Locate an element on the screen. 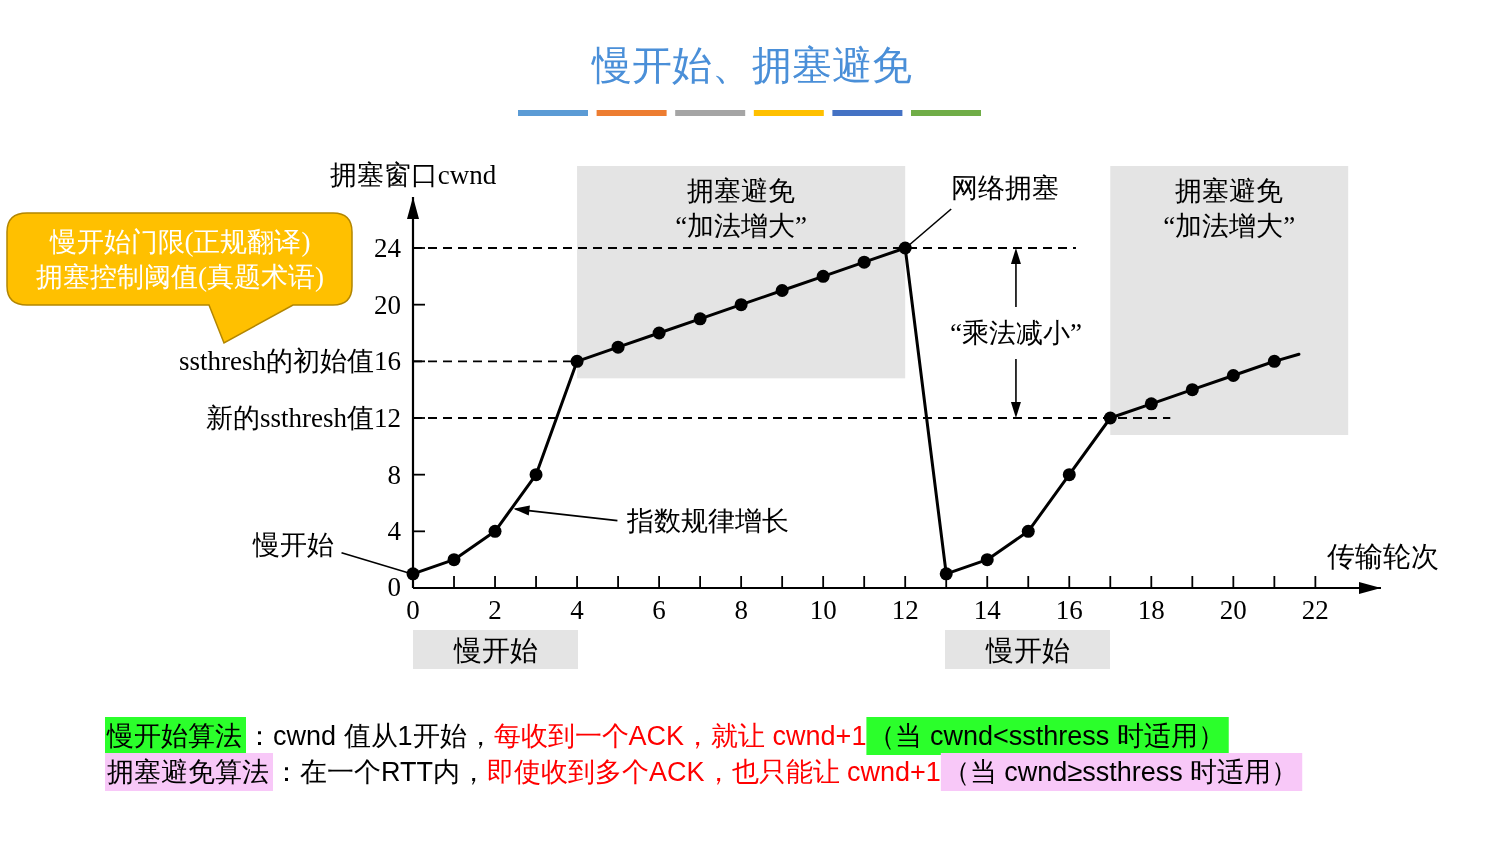  y-tick-label: 新的ssthresh值12 is located at coordinates (303, 418).